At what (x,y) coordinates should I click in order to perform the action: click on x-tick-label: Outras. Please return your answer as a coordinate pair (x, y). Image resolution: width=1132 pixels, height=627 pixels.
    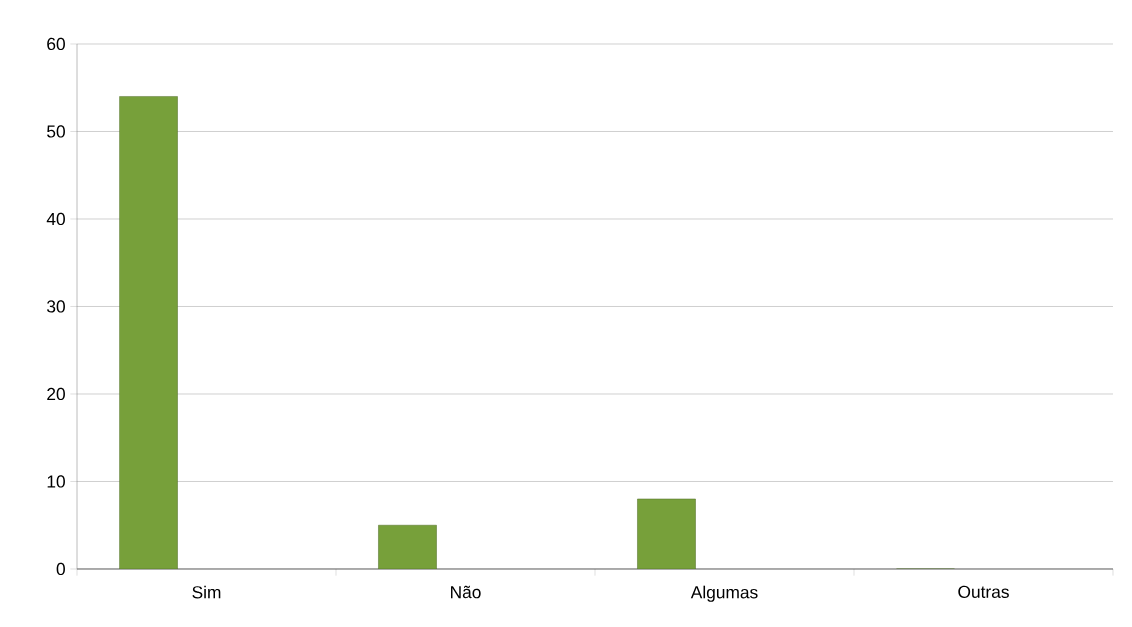
    Looking at the image, I should click on (983, 591).